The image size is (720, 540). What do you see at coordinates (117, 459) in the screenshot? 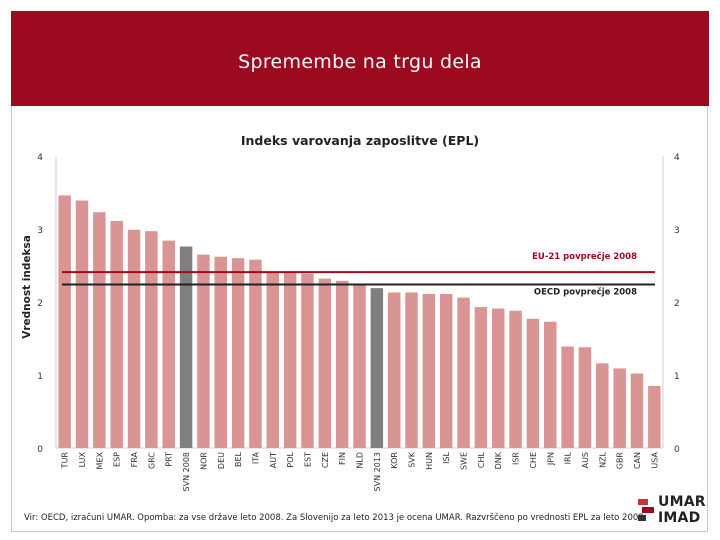
I see `x-tick-label: ESP` at bounding box center [117, 459].